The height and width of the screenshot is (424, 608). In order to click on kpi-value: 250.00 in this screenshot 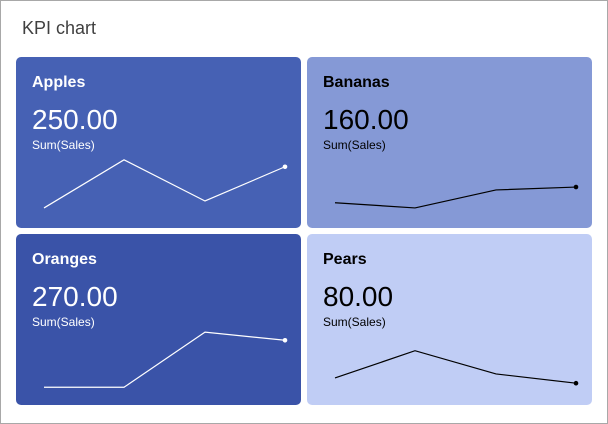, I will do `click(75, 119)`.